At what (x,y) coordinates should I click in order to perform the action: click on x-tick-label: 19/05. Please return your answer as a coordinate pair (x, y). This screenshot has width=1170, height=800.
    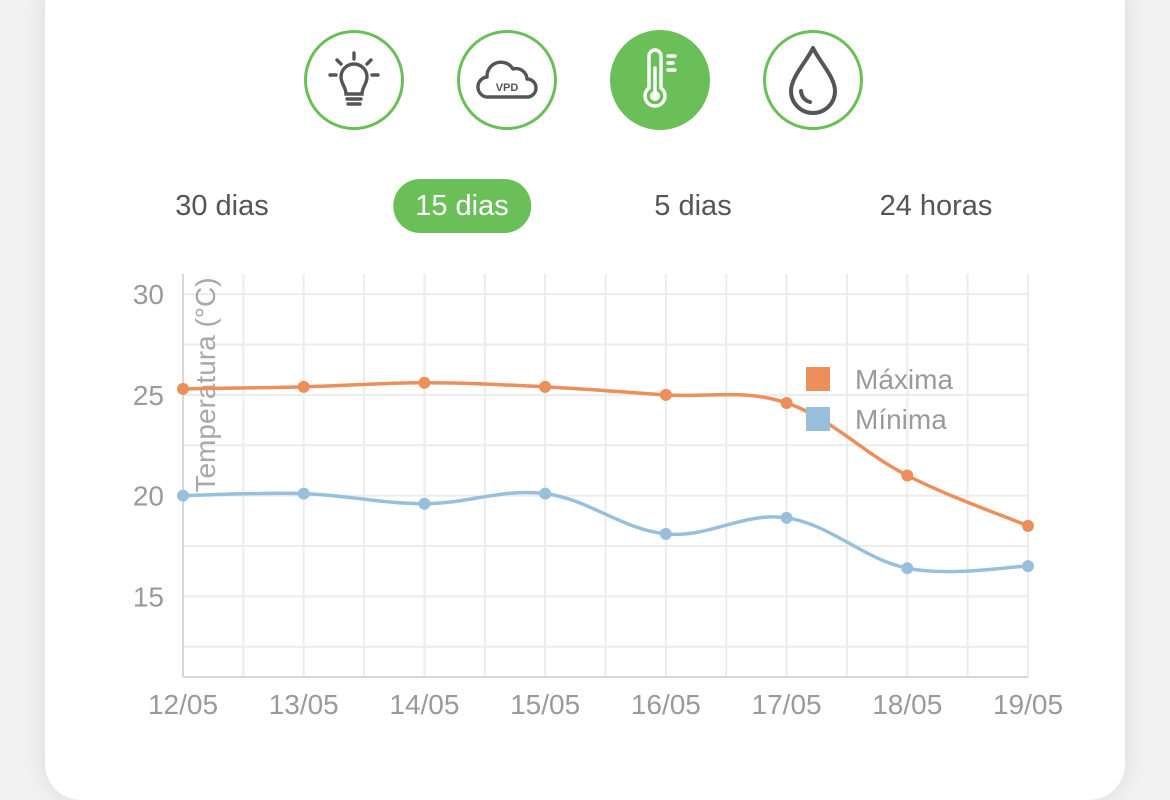
    Looking at the image, I should click on (1028, 704).